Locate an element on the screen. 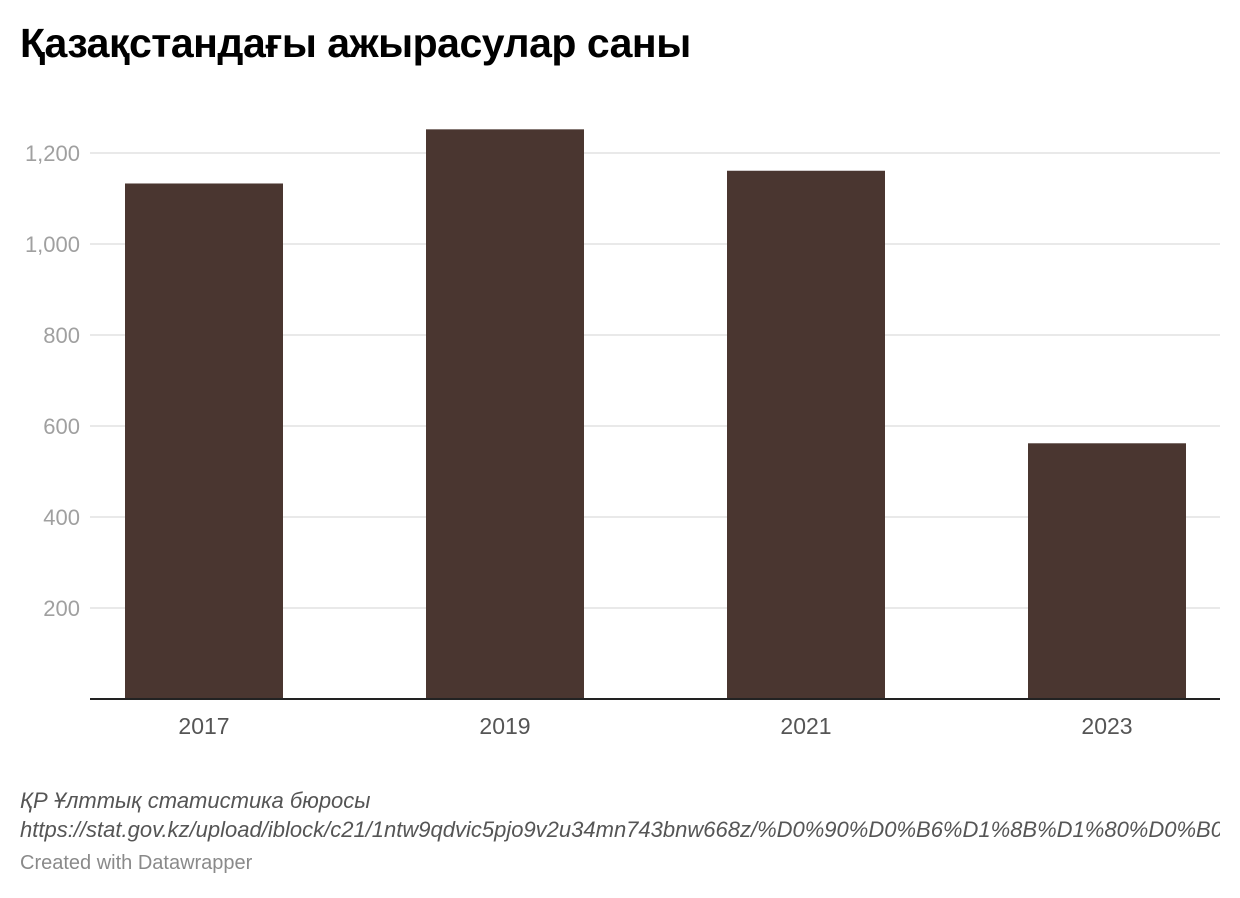 The height and width of the screenshot is (898, 1240). x-axis-labels: 2017 2019 2021 2023 is located at coordinates (655, 726).